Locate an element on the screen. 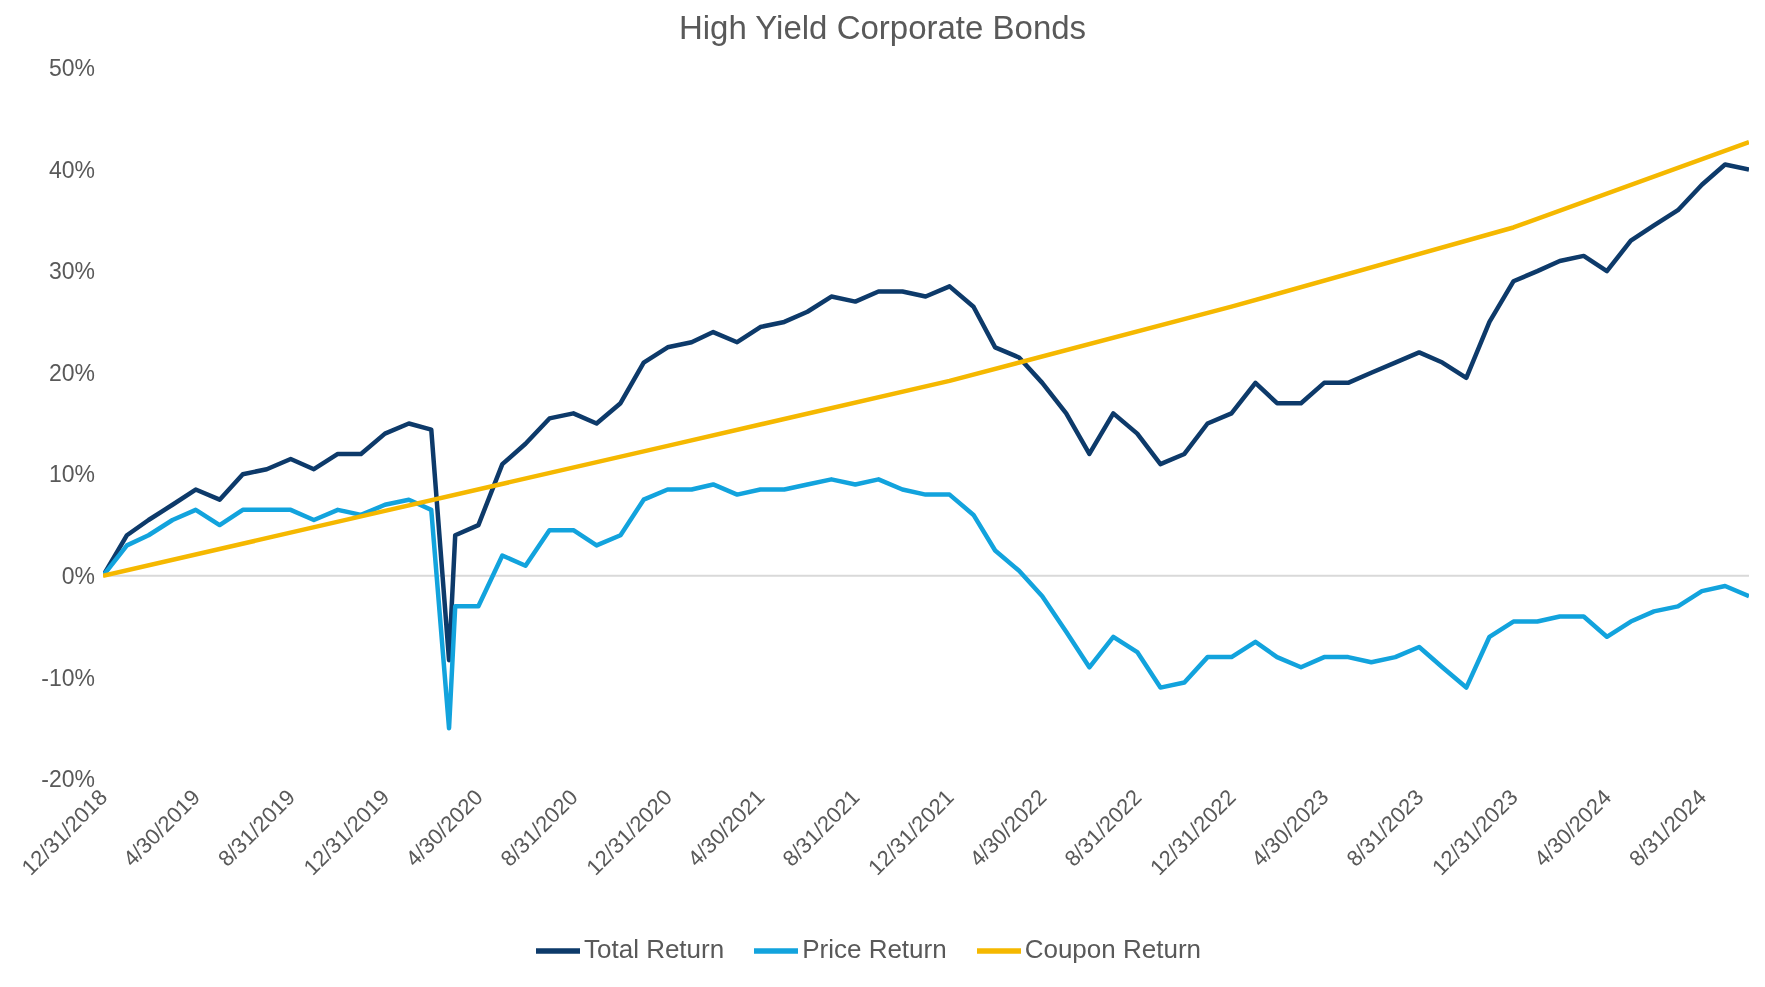 Image resolution: width=1765 pixels, height=987 pixels. chart-title: High Yield Corporate Bonds is located at coordinates (882, 28).